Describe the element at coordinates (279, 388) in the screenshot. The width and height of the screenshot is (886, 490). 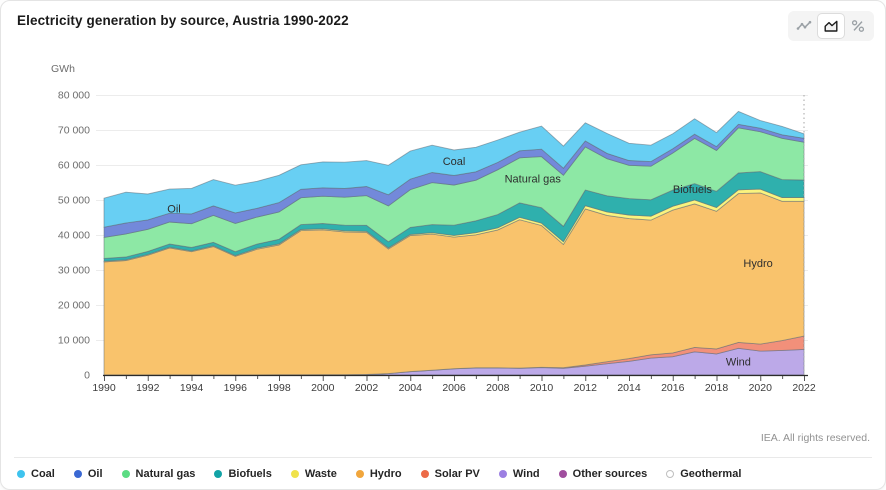
I see `svg-text: 1998` at that location.